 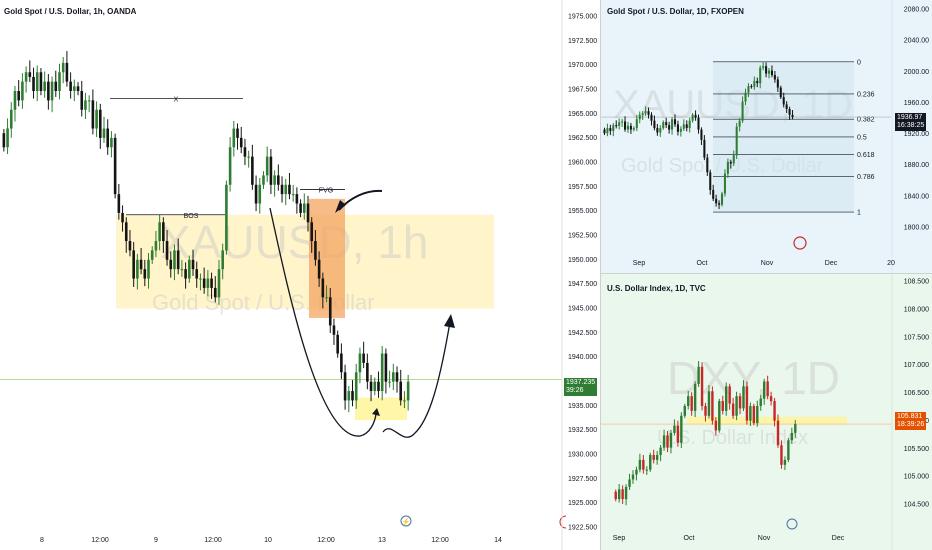 What do you see at coordinates (582, 17) in the screenshot?
I see `main-y-tick: 1975.000` at bounding box center [582, 17].